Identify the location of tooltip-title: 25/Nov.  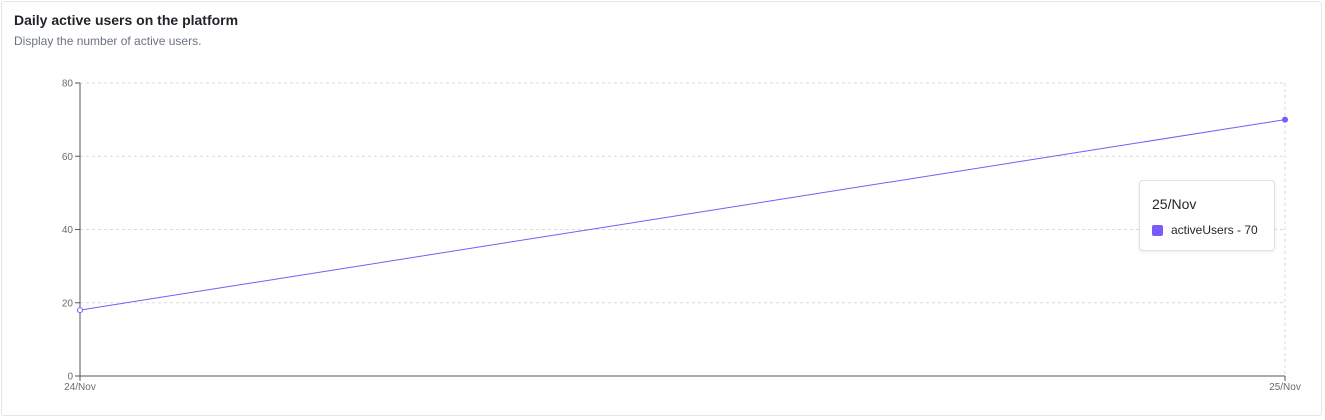
(1174, 204).